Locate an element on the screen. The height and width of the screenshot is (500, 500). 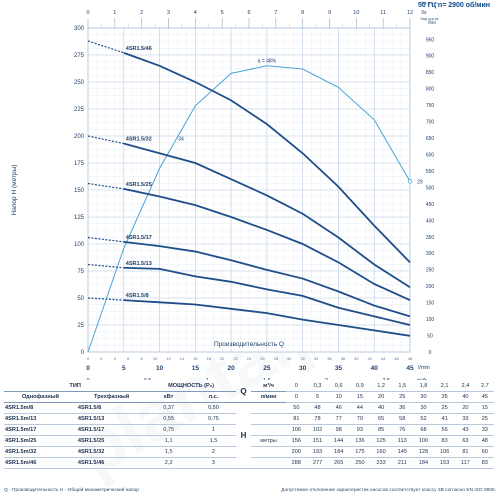
y-tick-label: 100 is located at coordinates (79, 245).